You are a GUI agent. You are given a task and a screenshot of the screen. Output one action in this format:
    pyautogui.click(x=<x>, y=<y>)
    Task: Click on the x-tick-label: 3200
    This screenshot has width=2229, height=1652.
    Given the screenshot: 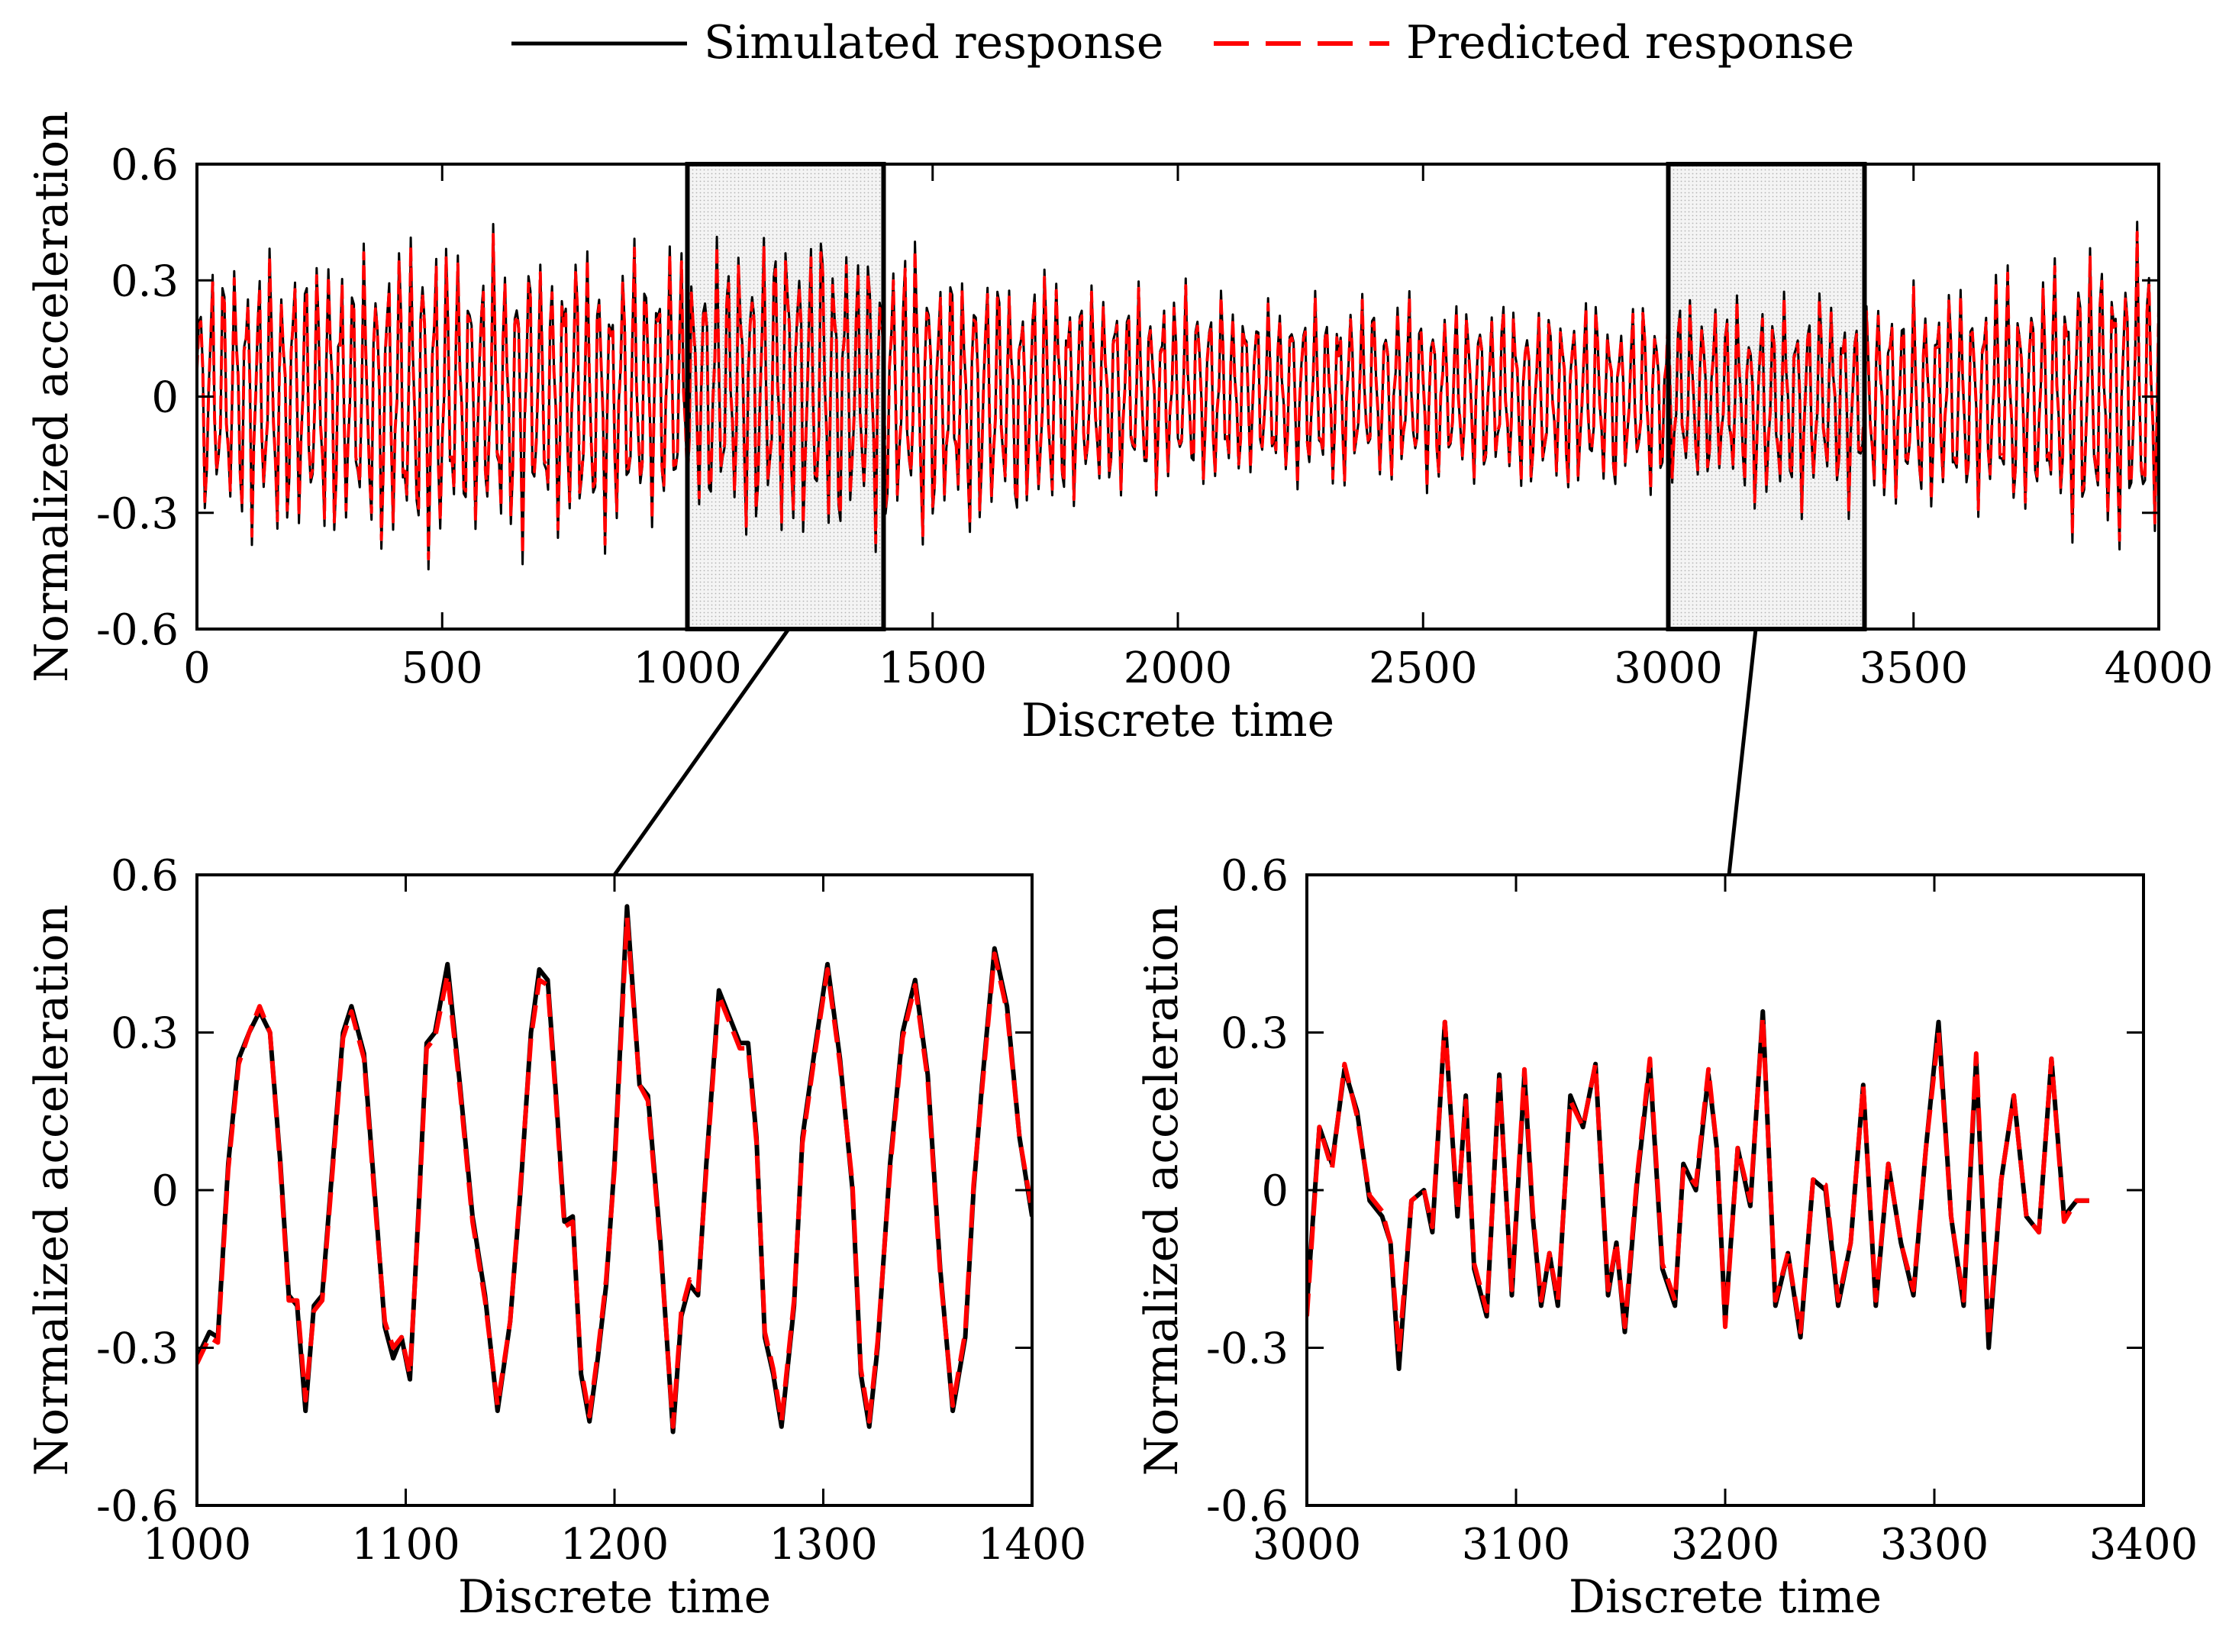 What is the action you would take?
    pyautogui.click(x=1725, y=1545)
    